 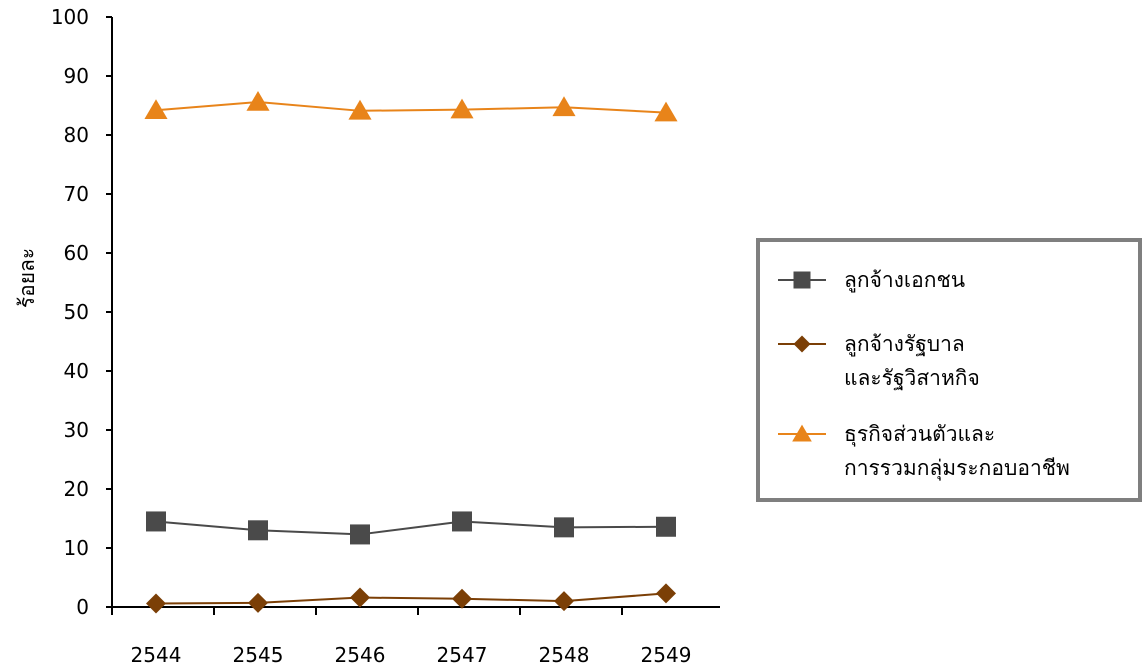 What do you see at coordinates (76, 371) in the screenshot?
I see `y-tick-label: 40` at bounding box center [76, 371].